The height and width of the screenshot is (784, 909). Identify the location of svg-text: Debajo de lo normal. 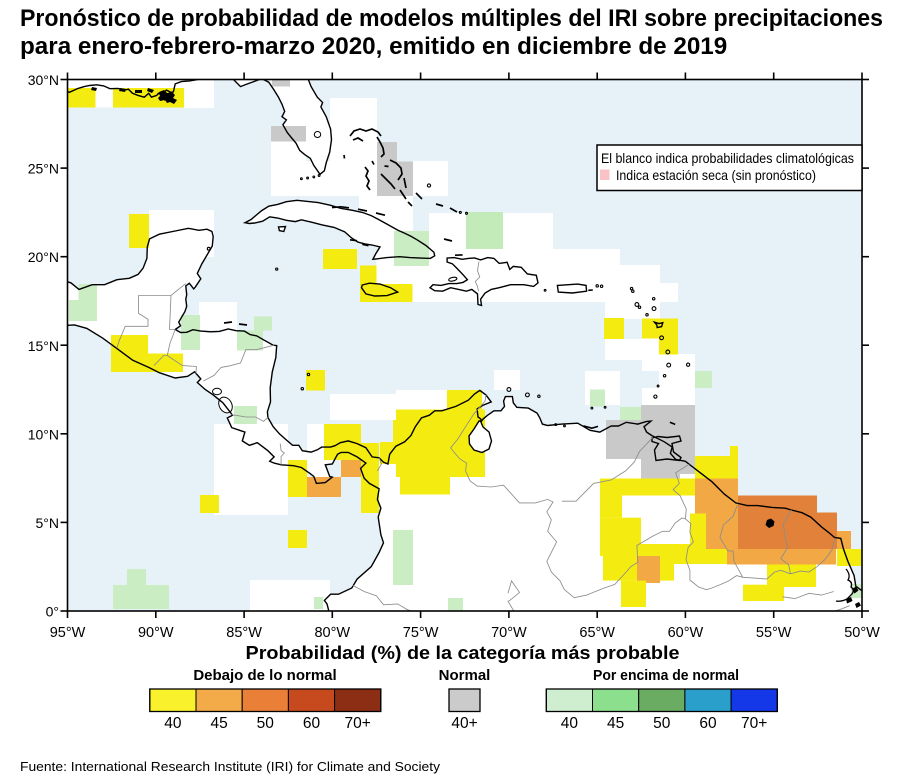
(264, 675).